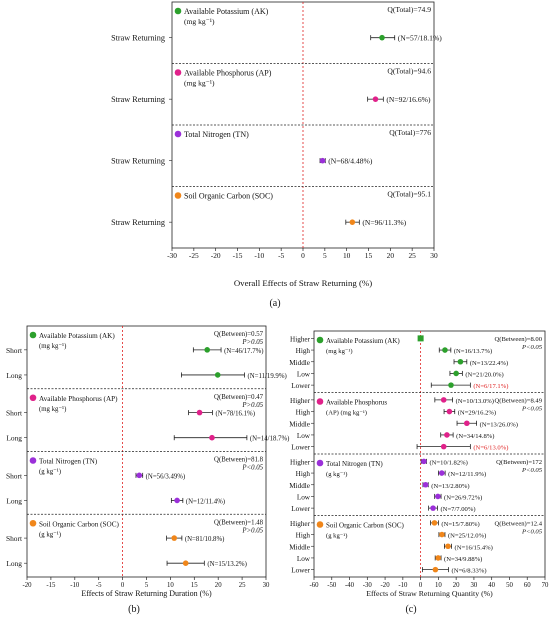  Describe the element at coordinates (477, 413) in the screenshot. I see `panel-c-group-1-row-1-annotation: (N=29/16.2%)` at that location.